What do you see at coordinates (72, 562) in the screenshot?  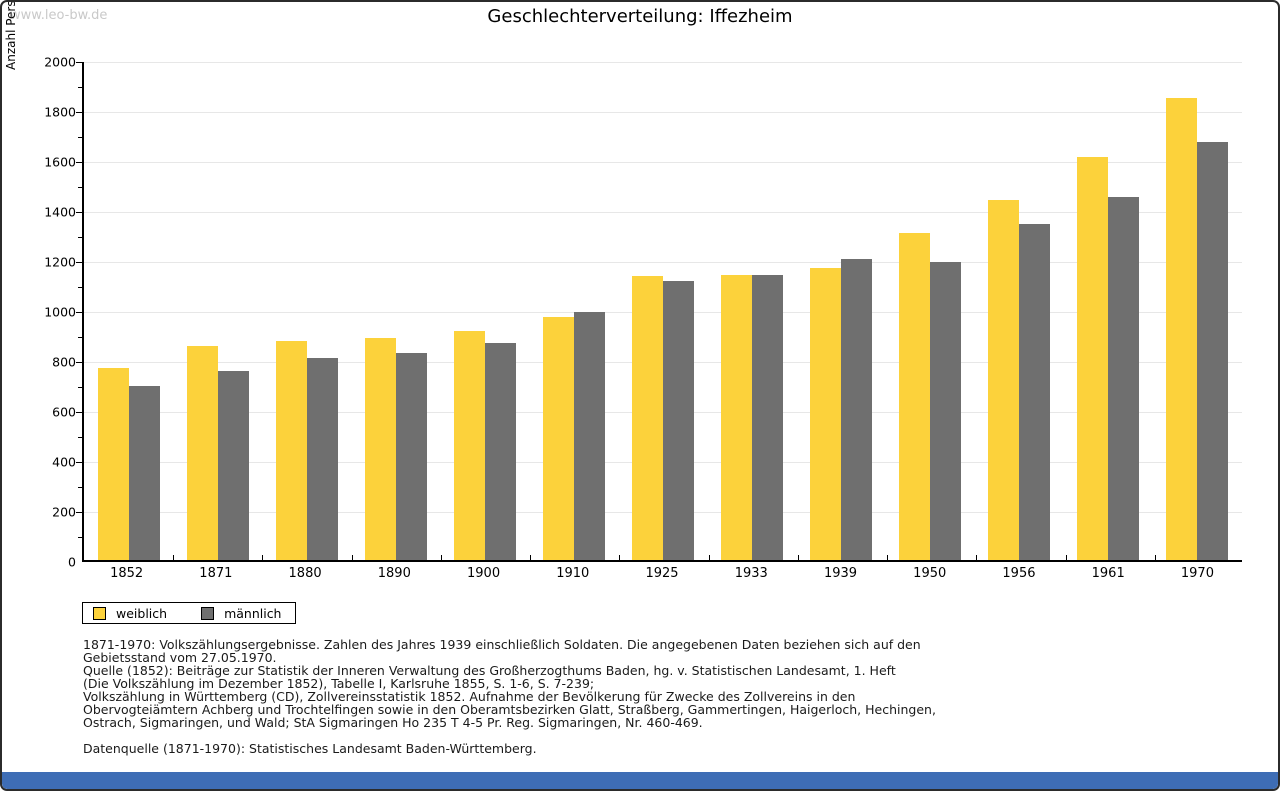 I see `y-tick-label: 0` at bounding box center [72, 562].